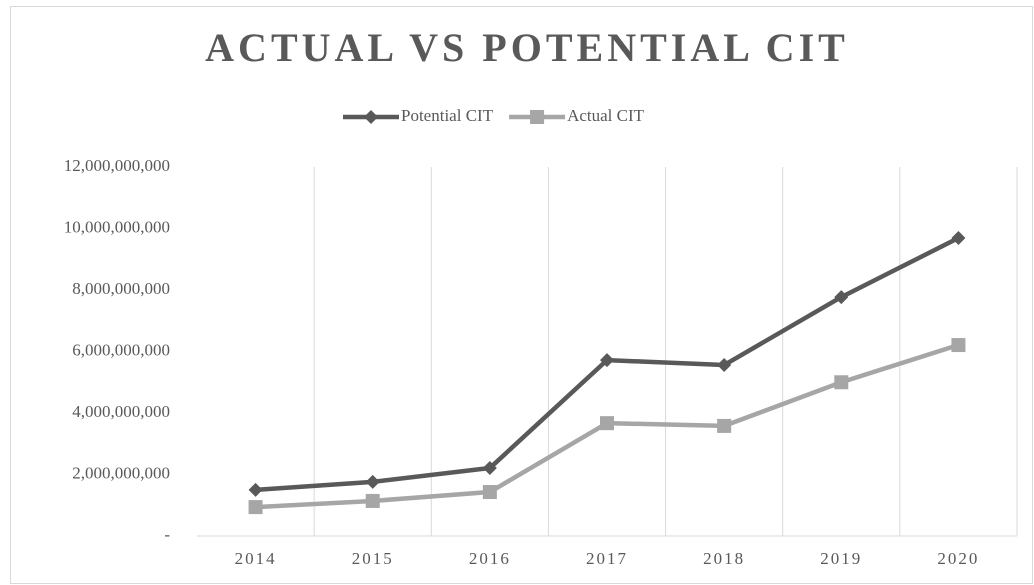  I want to click on legend-label: Actual CIT, so click(606, 115).